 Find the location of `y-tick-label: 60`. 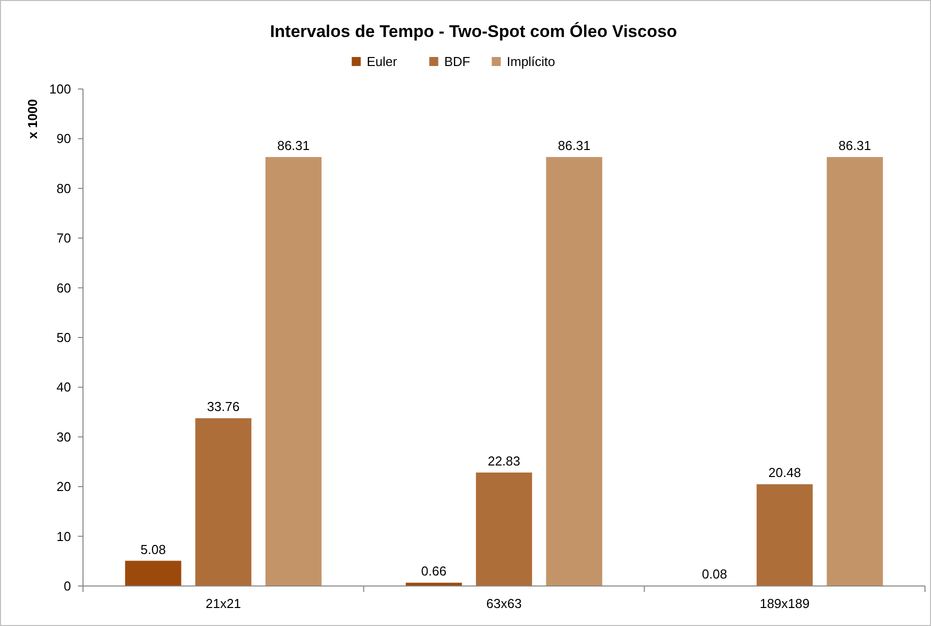

y-tick-label: 60 is located at coordinates (63, 288).